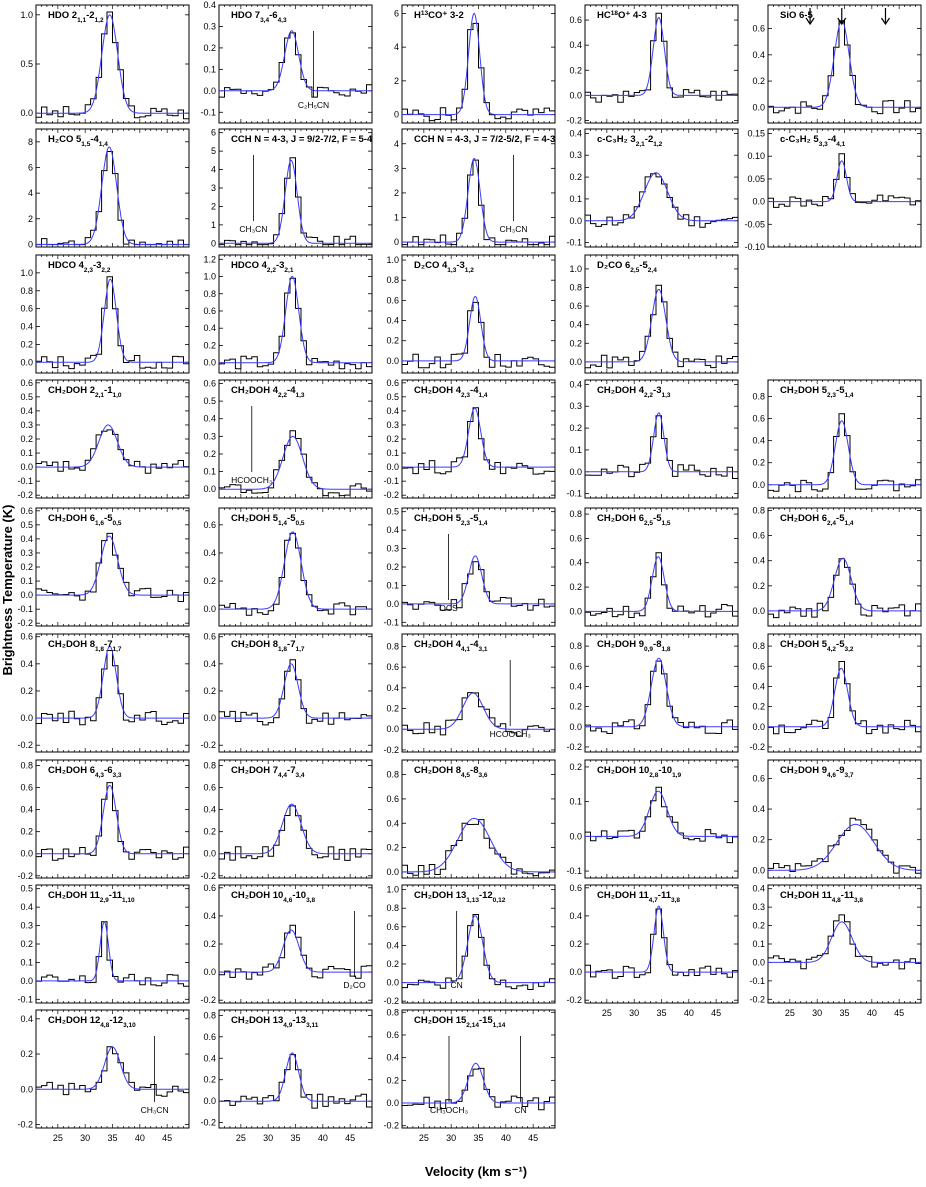 The height and width of the screenshot is (1187, 926). I want to click on annotation-label: CN, so click(457, 985).